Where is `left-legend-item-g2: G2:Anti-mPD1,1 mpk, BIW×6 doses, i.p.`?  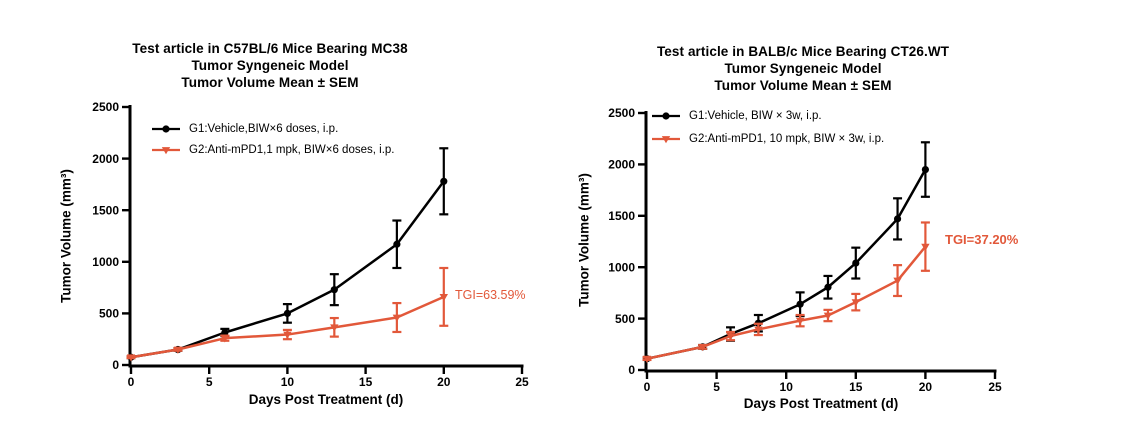
left-legend-item-g2: G2:Anti-mPD1,1 mpk, BIW×6 doses, i.p. is located at coordinates (272, 149).